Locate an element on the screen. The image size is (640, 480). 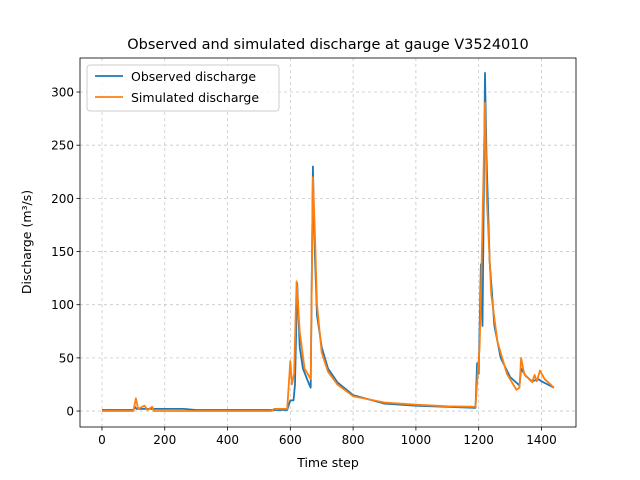
y-axis-label: Discharge (m³/s) is located at coordinates (26, 242).